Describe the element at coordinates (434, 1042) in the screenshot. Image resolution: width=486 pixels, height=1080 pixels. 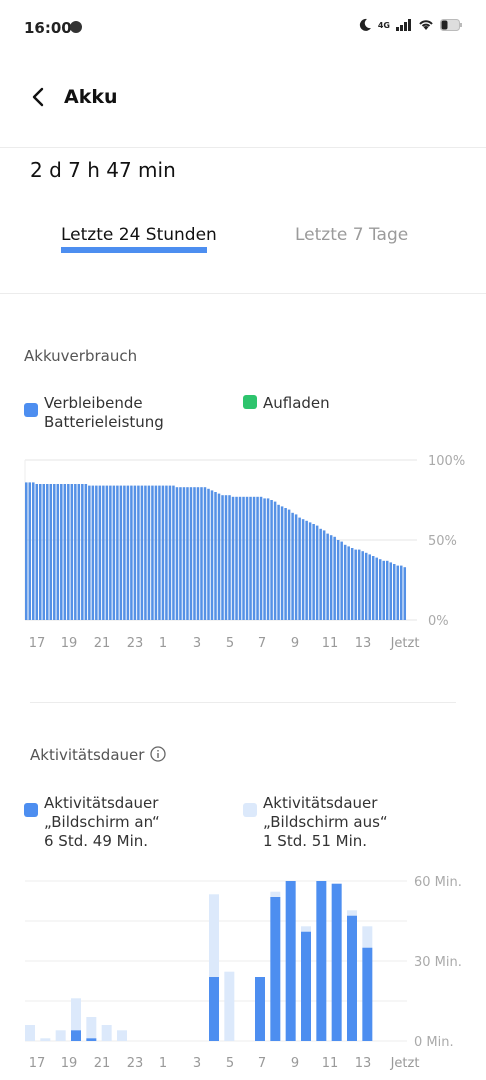
I see `y-tick-label: 0 Min.` at that location.